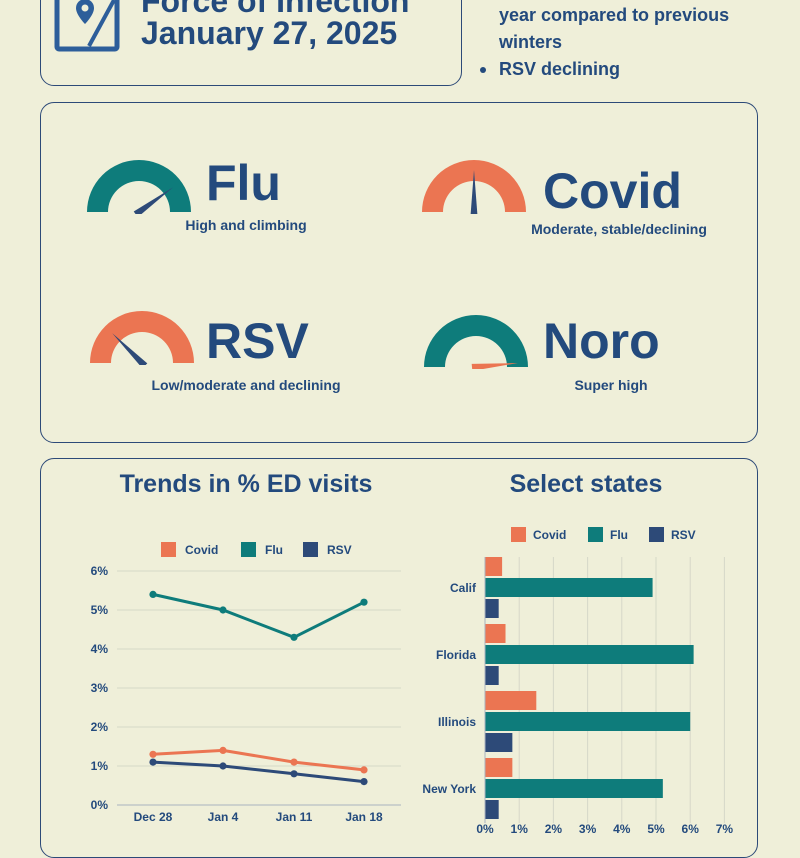 This screenshot has height=858, width=800. I want to click on x-tick-label: Jan 11, so click(294, 817).